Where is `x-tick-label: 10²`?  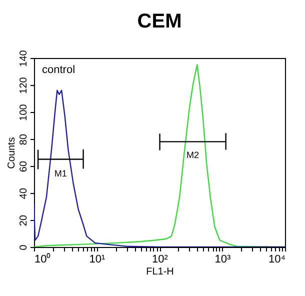 x-tick-label: 10² is located at coordinates (160, 260).